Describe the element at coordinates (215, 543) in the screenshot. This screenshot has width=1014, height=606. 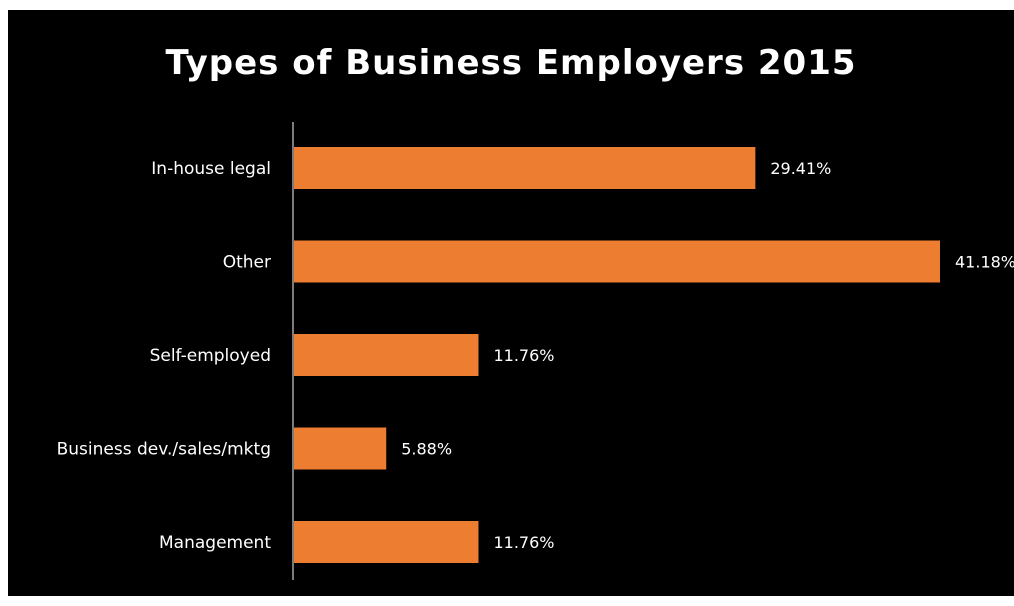
I see `category-label: Management` at that location.